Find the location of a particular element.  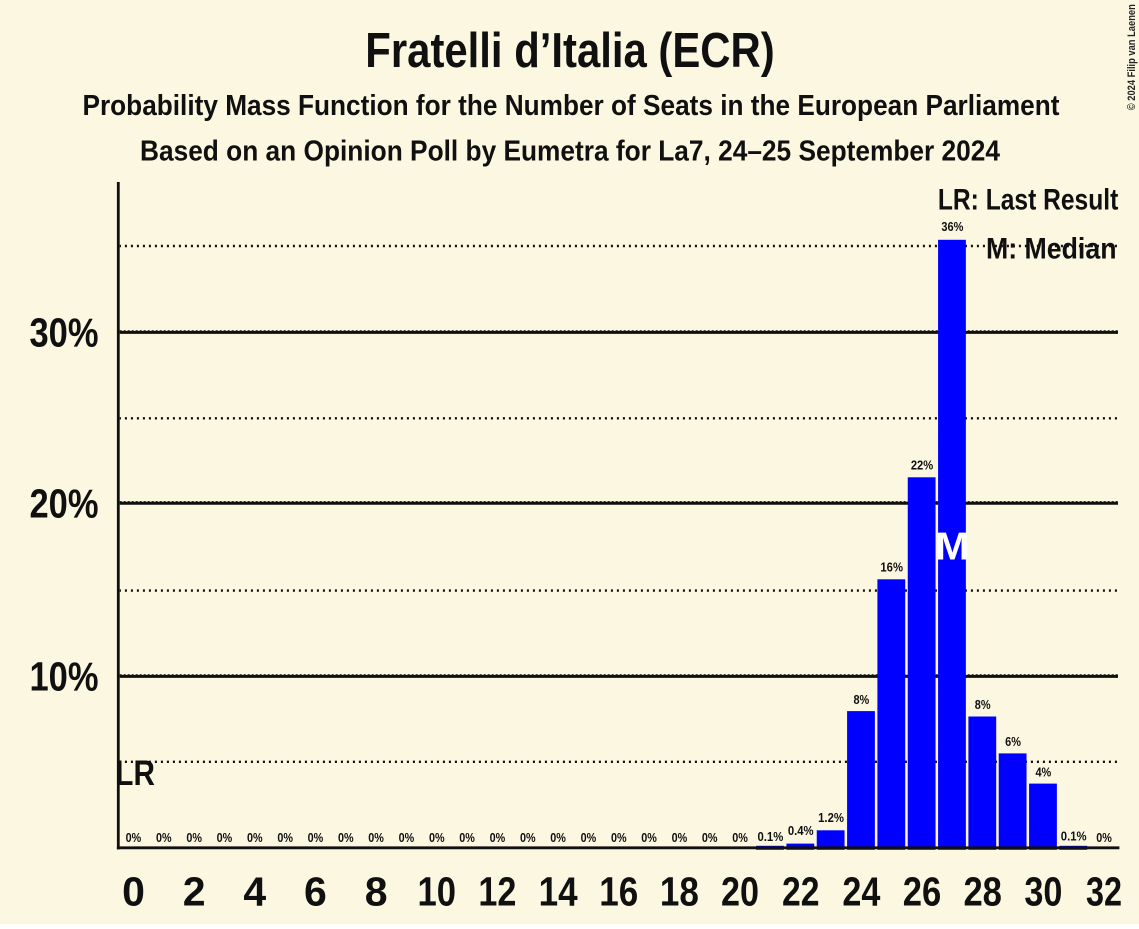

svg-text: 16% is located at coordinates (891, 568).